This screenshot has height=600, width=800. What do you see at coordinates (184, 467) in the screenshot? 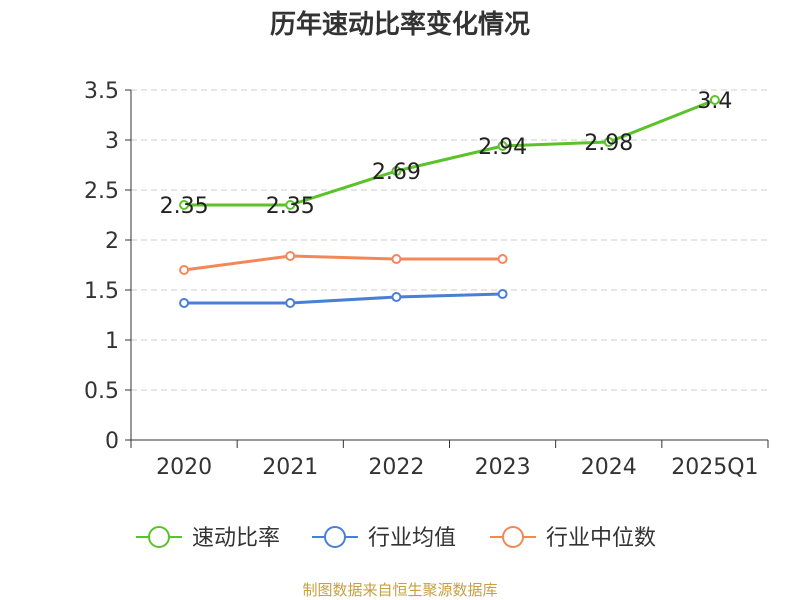
I see `x-tick-label: 2020` at bounding box center [184, 467].